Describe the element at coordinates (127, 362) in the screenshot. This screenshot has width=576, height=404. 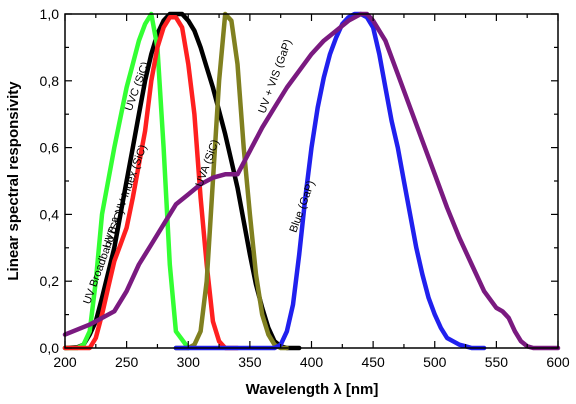
I see `x-tick-label: 250` at that location.